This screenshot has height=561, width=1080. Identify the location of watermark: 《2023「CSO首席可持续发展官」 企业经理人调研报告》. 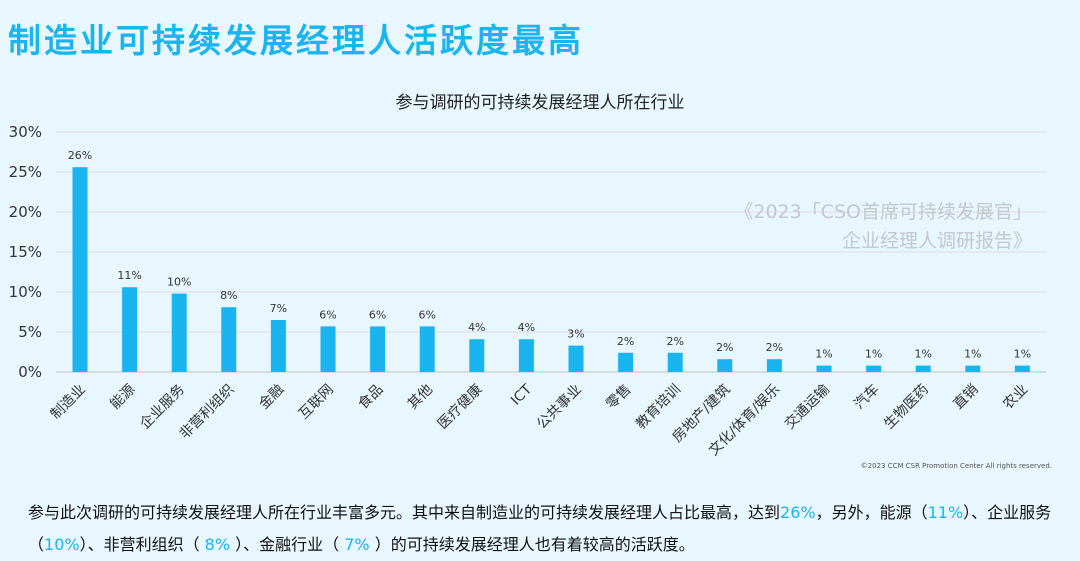
(883, 227).